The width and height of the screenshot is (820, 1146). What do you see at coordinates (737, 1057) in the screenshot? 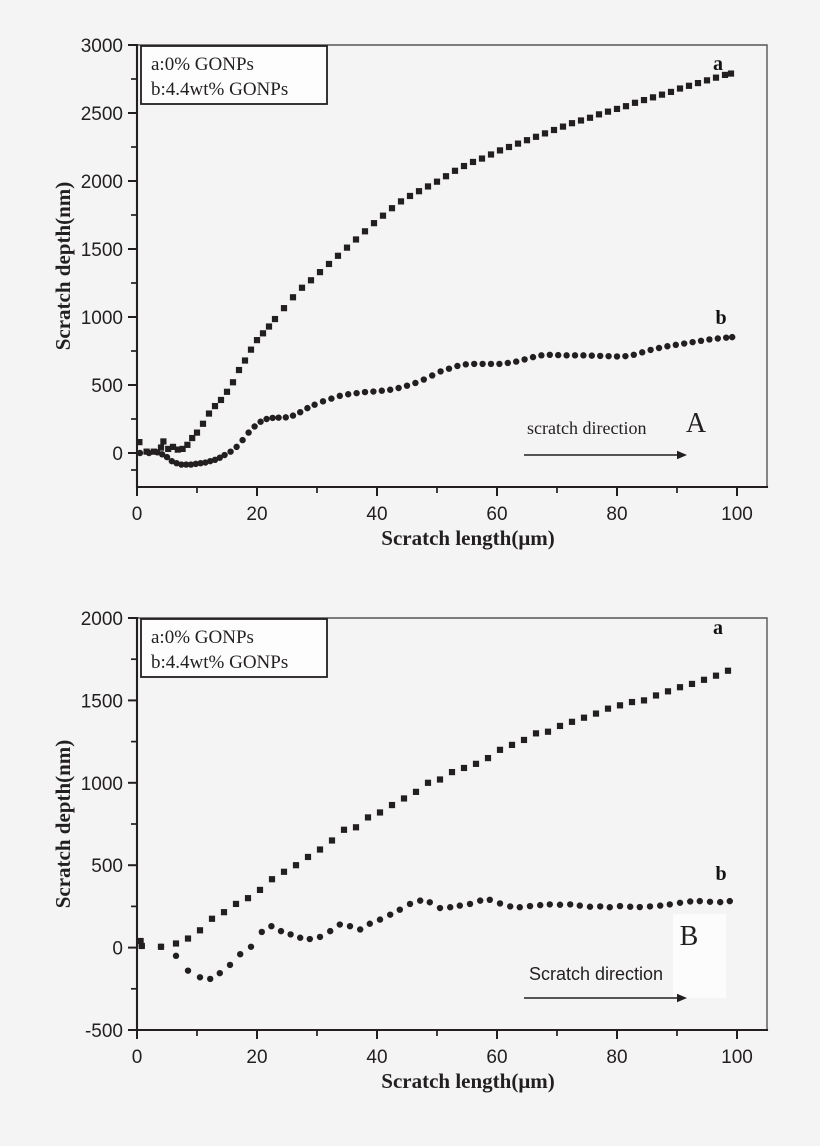
I see `x-tick-label: 100` at bounding box center [737, 1057].